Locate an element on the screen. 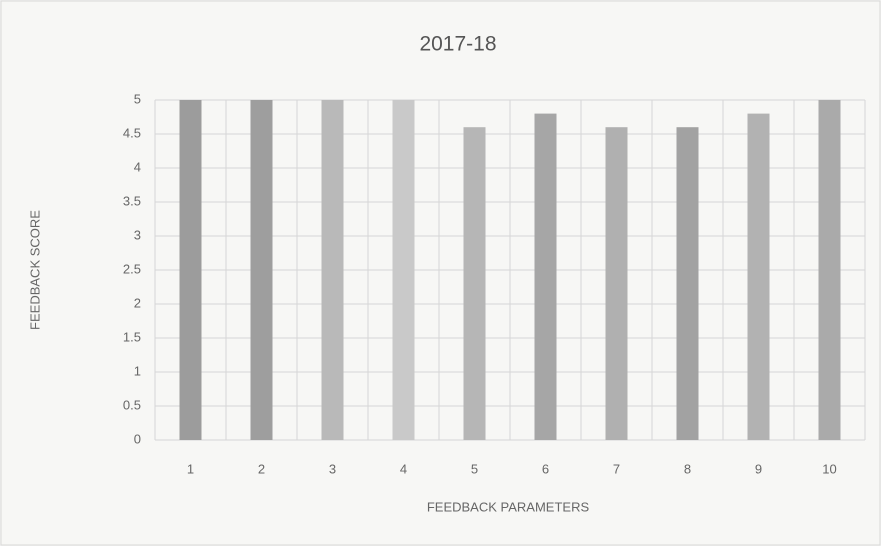 The height and width of the screenshot is (546, 881). x-tick-label: 6 is located at coordinates (545, 468).